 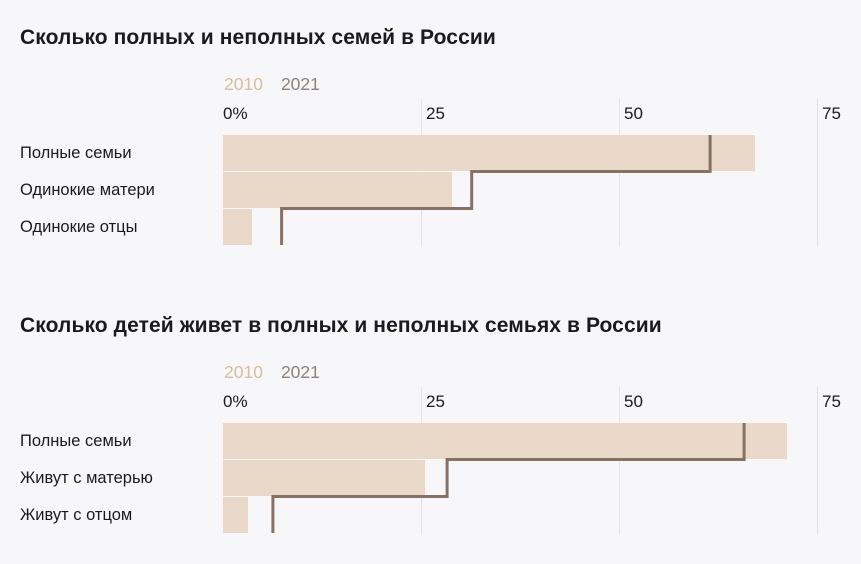 I want to click on category-label: Одинокие отцы, so click(x=79, y=227).